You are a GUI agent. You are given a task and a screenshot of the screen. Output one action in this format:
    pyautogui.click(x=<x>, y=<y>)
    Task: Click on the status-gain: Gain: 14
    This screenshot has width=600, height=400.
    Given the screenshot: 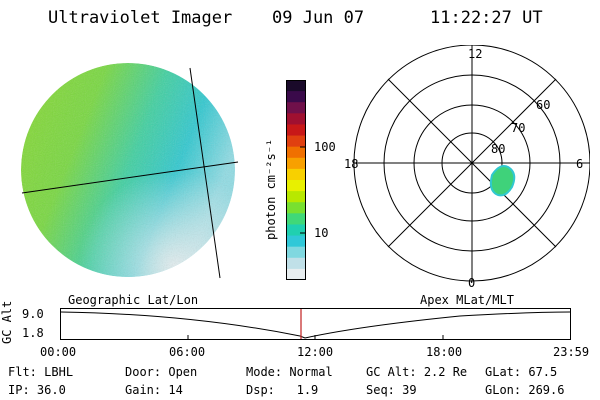 What is the action you would take?
    pyautogui.click(x=154, y=390)
    